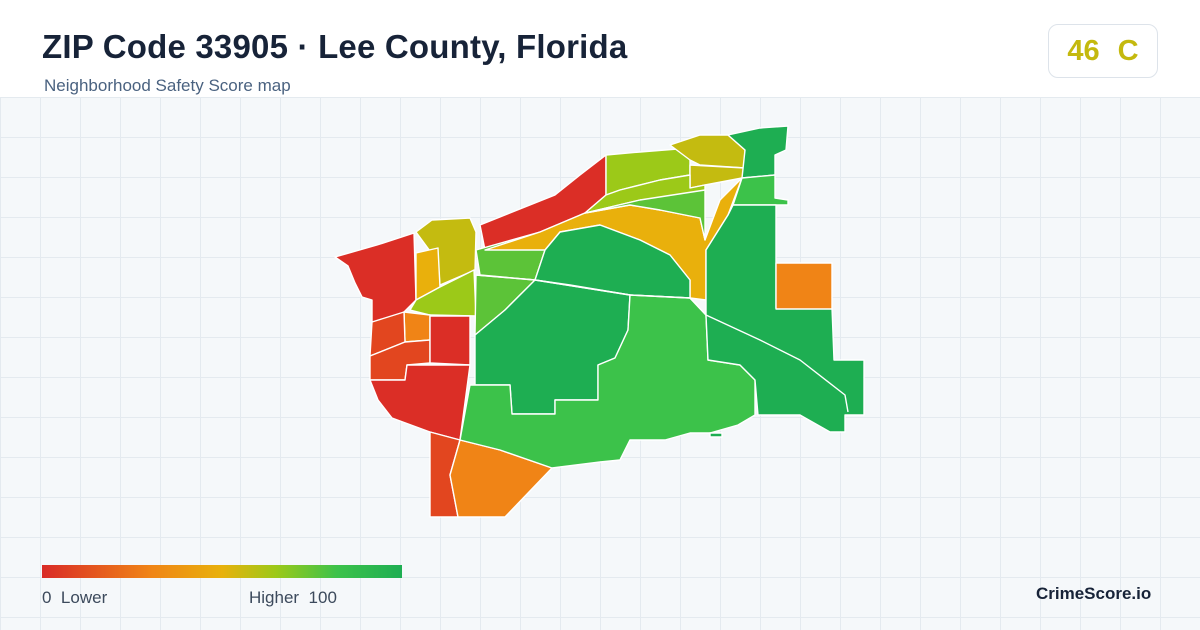  Describe the element at coordinates (84, 597) in the screenshot. I see `legend-min-text: Lower` at that location.